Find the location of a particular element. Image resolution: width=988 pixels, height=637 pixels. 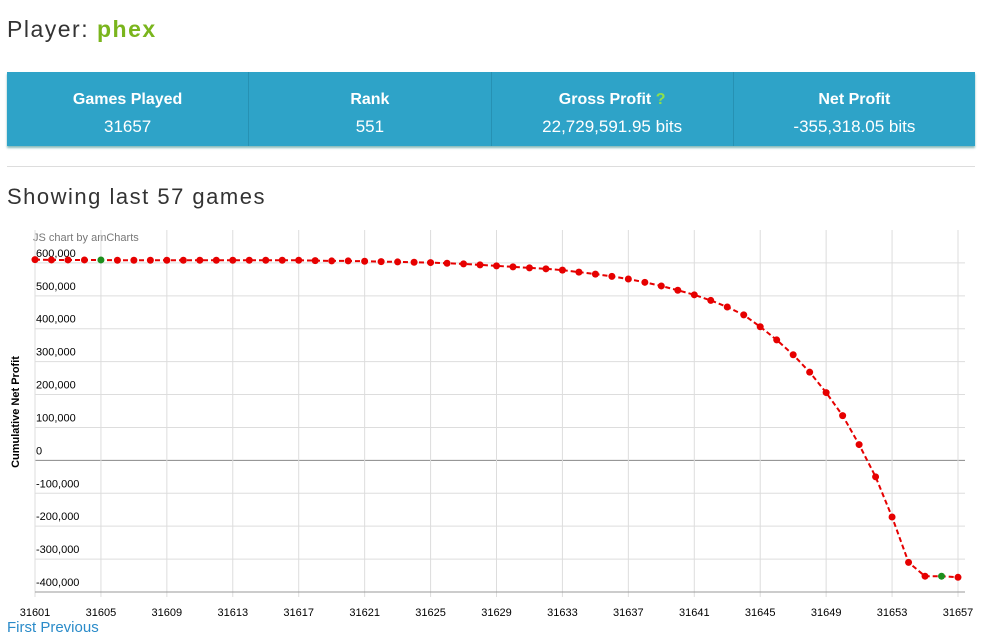

player-heading: Player: phex is located at coordinates (82, 29).